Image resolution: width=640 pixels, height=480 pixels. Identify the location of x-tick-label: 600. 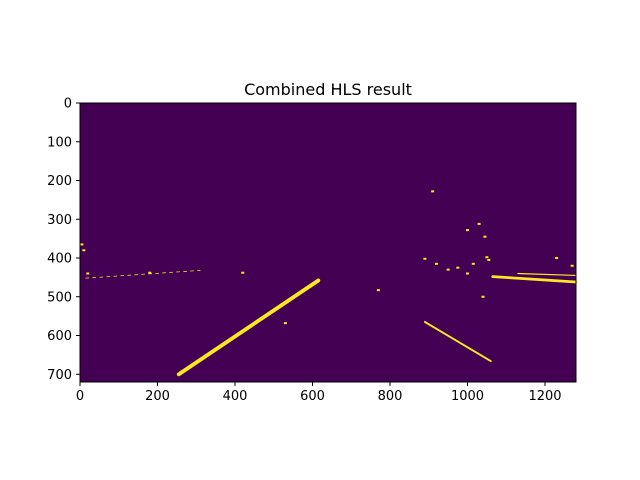
(312, 396).